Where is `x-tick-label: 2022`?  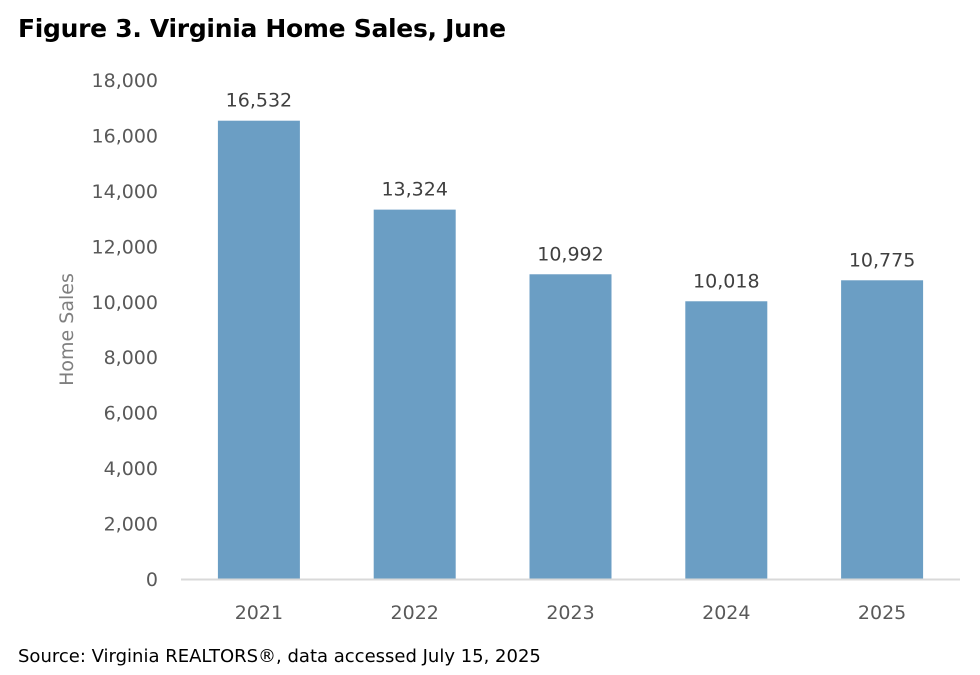
x-tick-label: 2022 is located at coordinates (415, 613).